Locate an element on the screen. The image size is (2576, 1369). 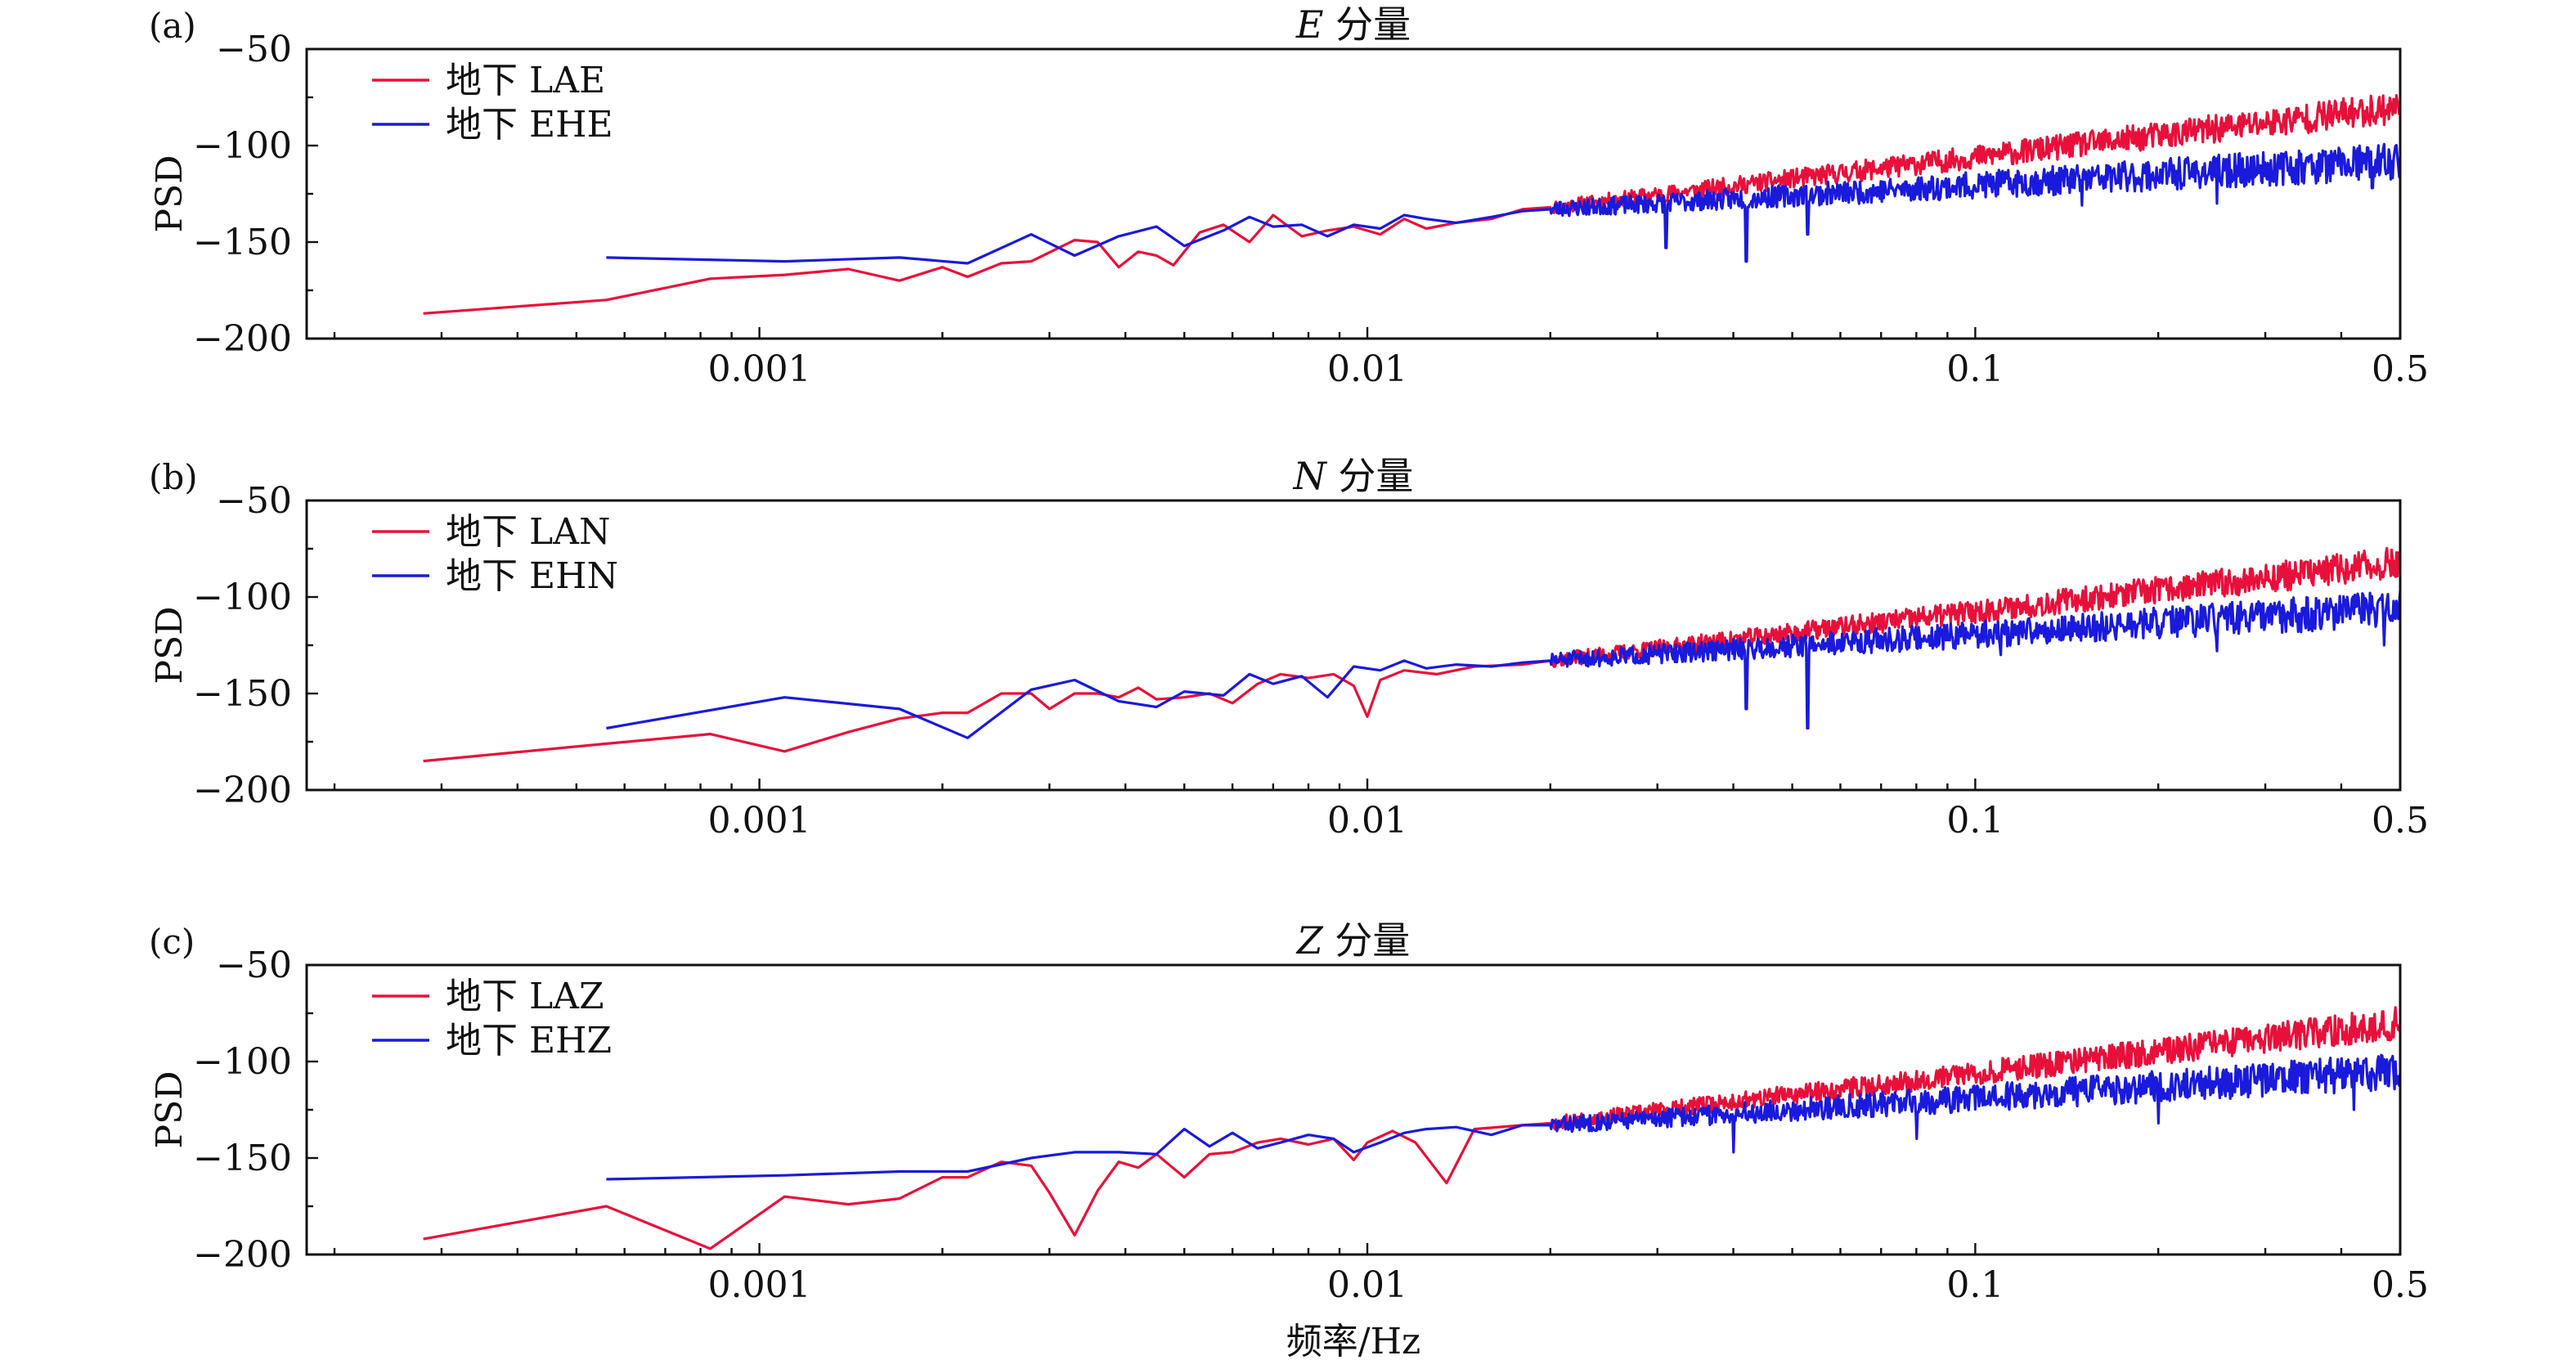
panel-title: E 分量 is located at coordinates (1353, 24).